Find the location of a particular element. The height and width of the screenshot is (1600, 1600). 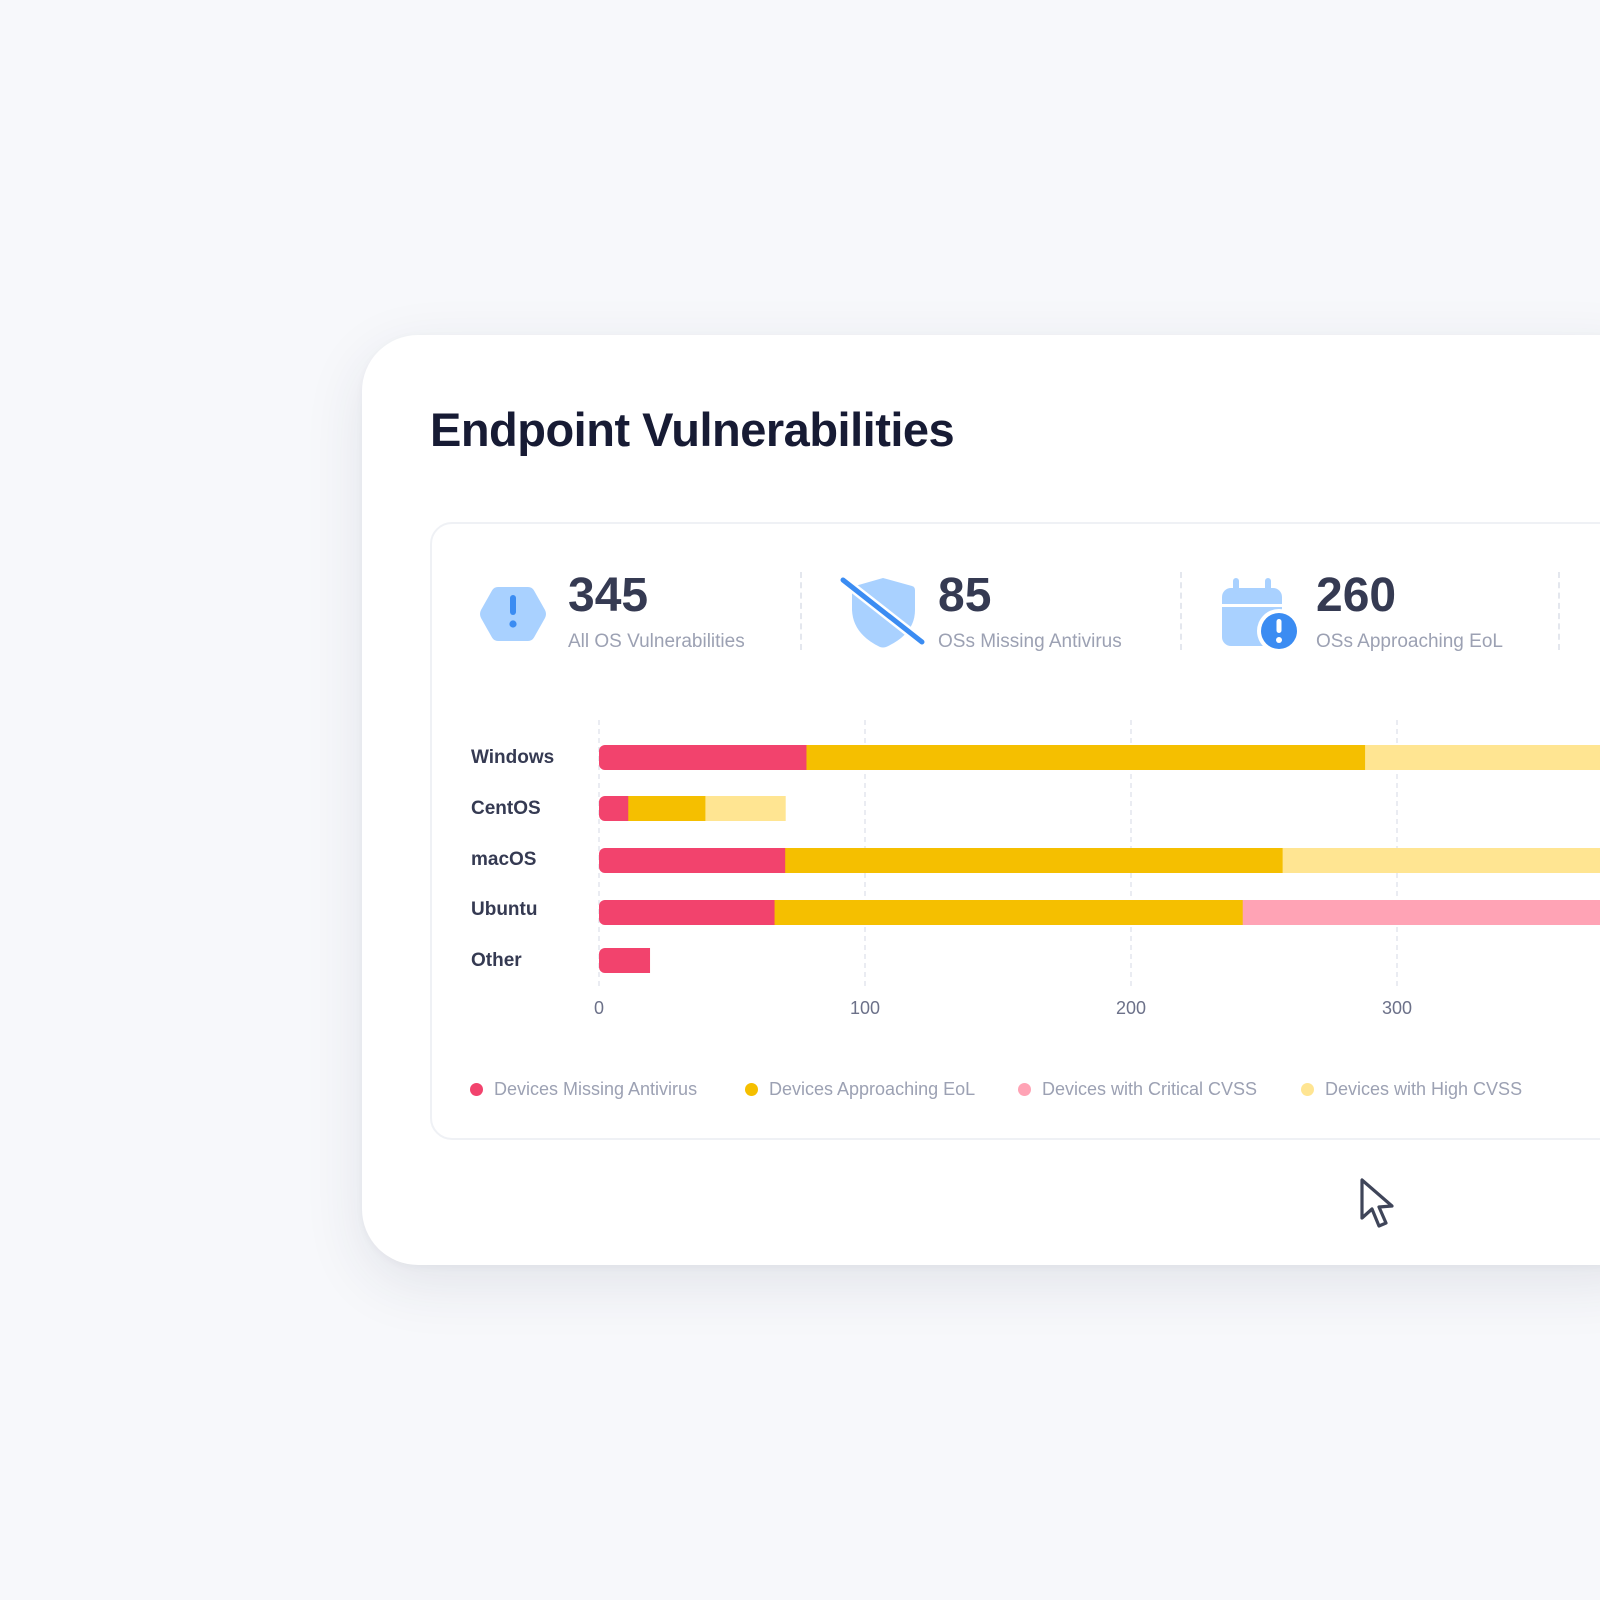

bar-group-ubuntu is located at coordinates (1099, 912).